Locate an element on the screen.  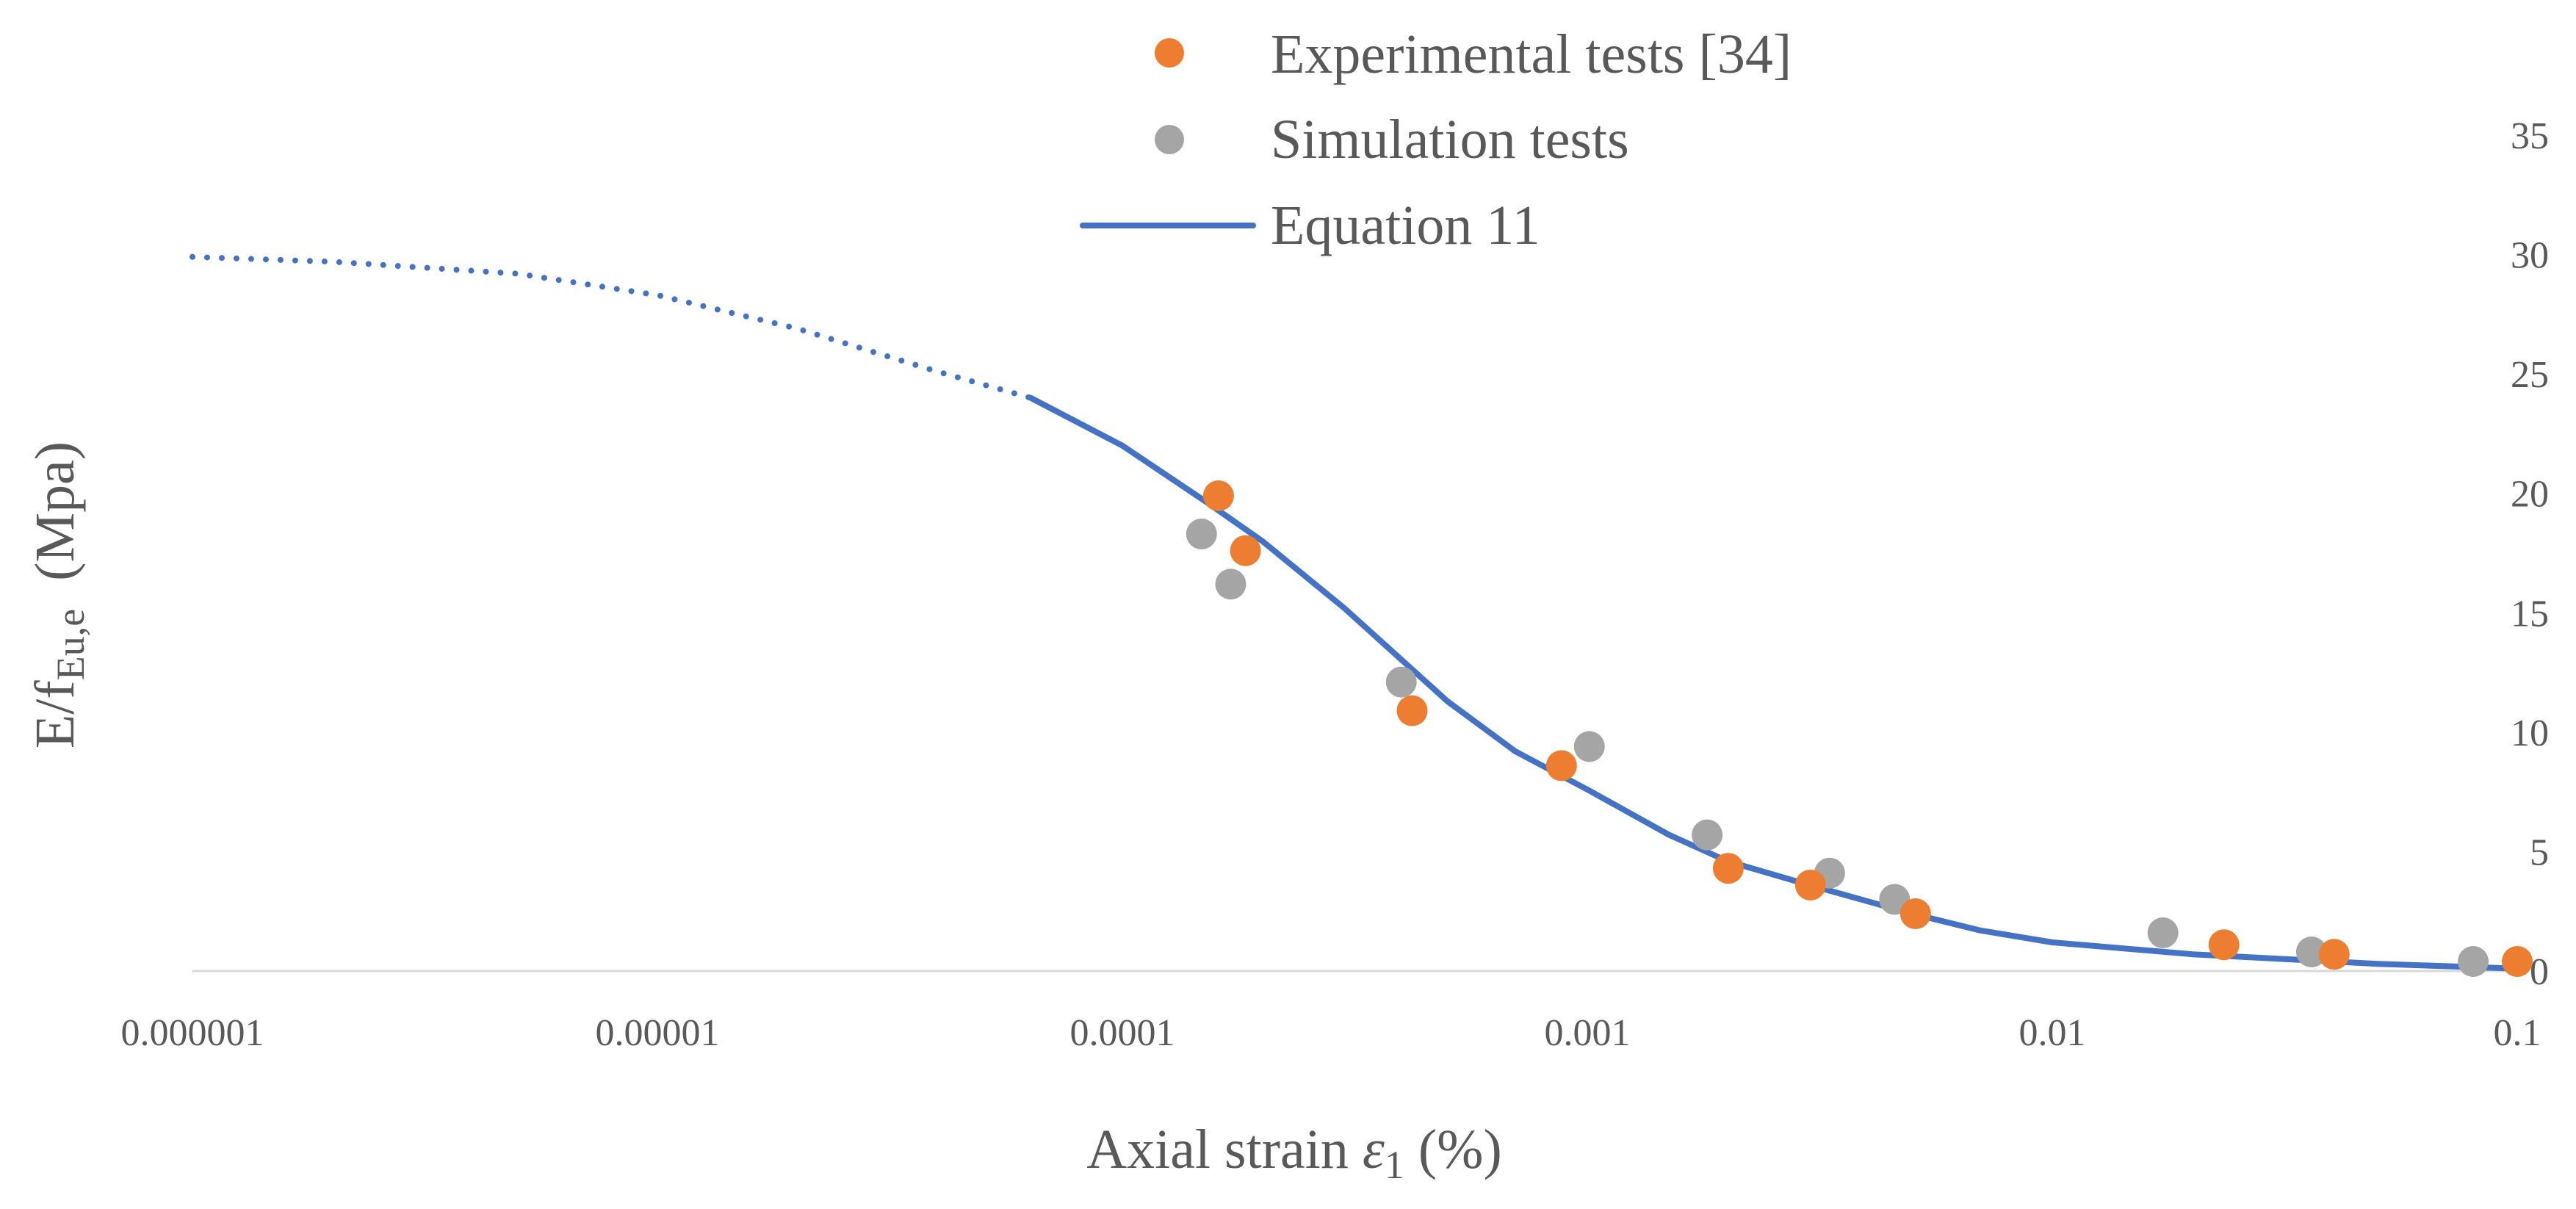
x-axis-title-subscript: 1 is located at coordinates (1394, 1165).